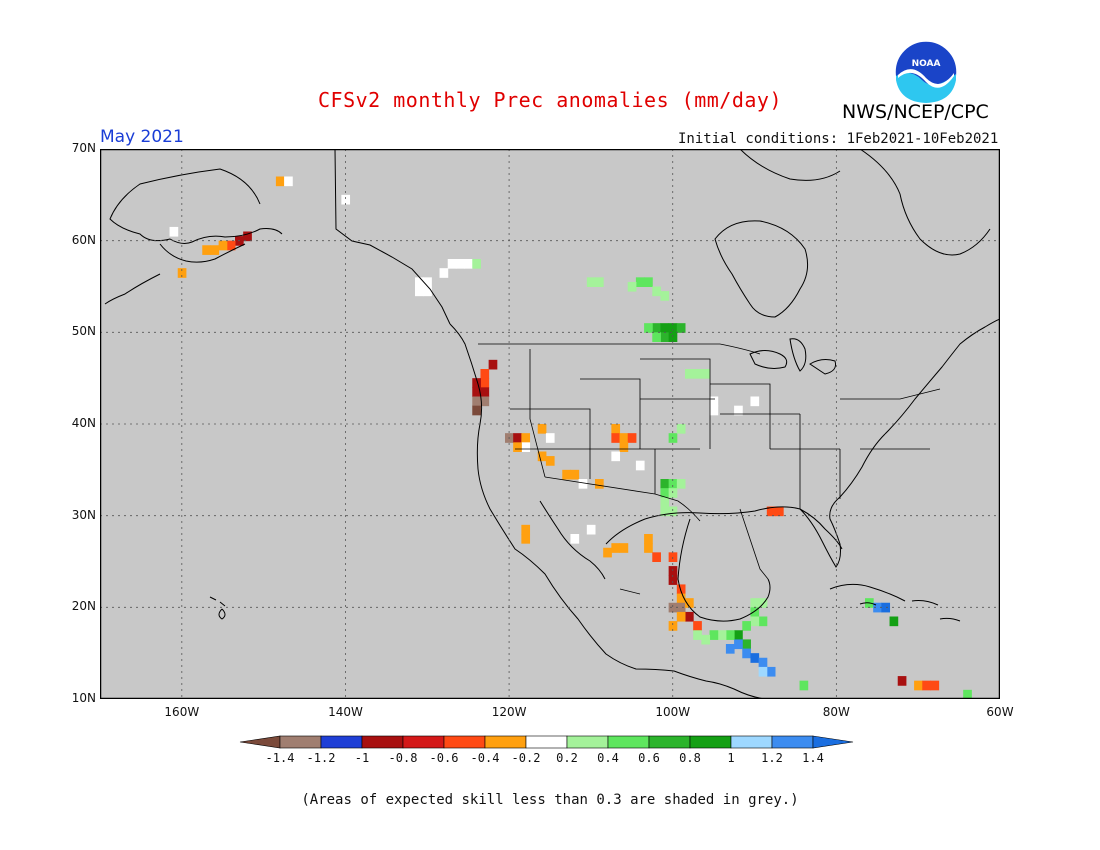  Describe the element at coordinates (509, 712) in the screenshot. I see `longitude-label: 120W` at that location.